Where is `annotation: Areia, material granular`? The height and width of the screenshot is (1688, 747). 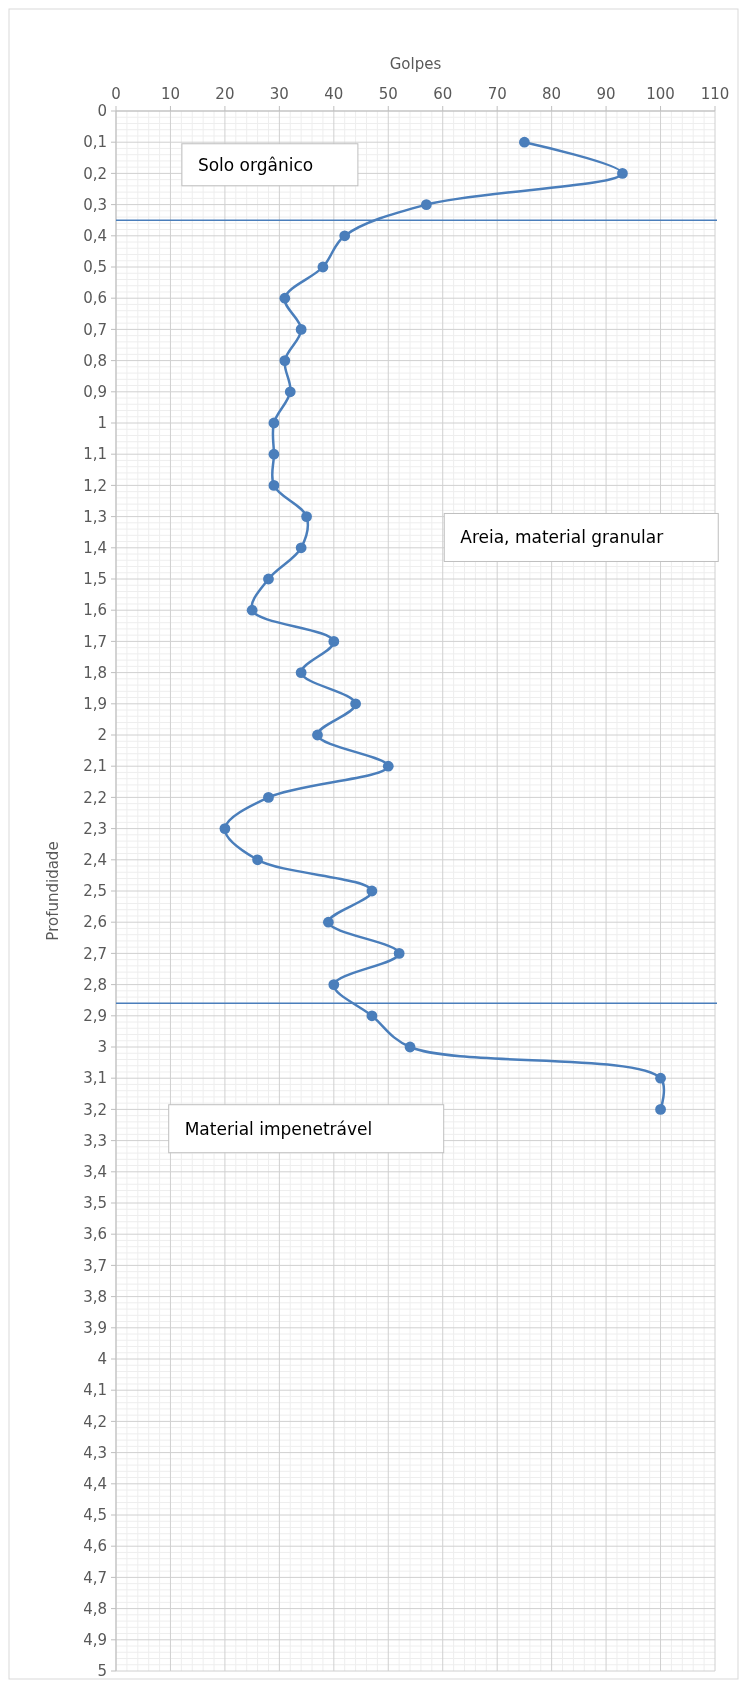 annotation: Areia, material granular is located at coordinates (562, 537).